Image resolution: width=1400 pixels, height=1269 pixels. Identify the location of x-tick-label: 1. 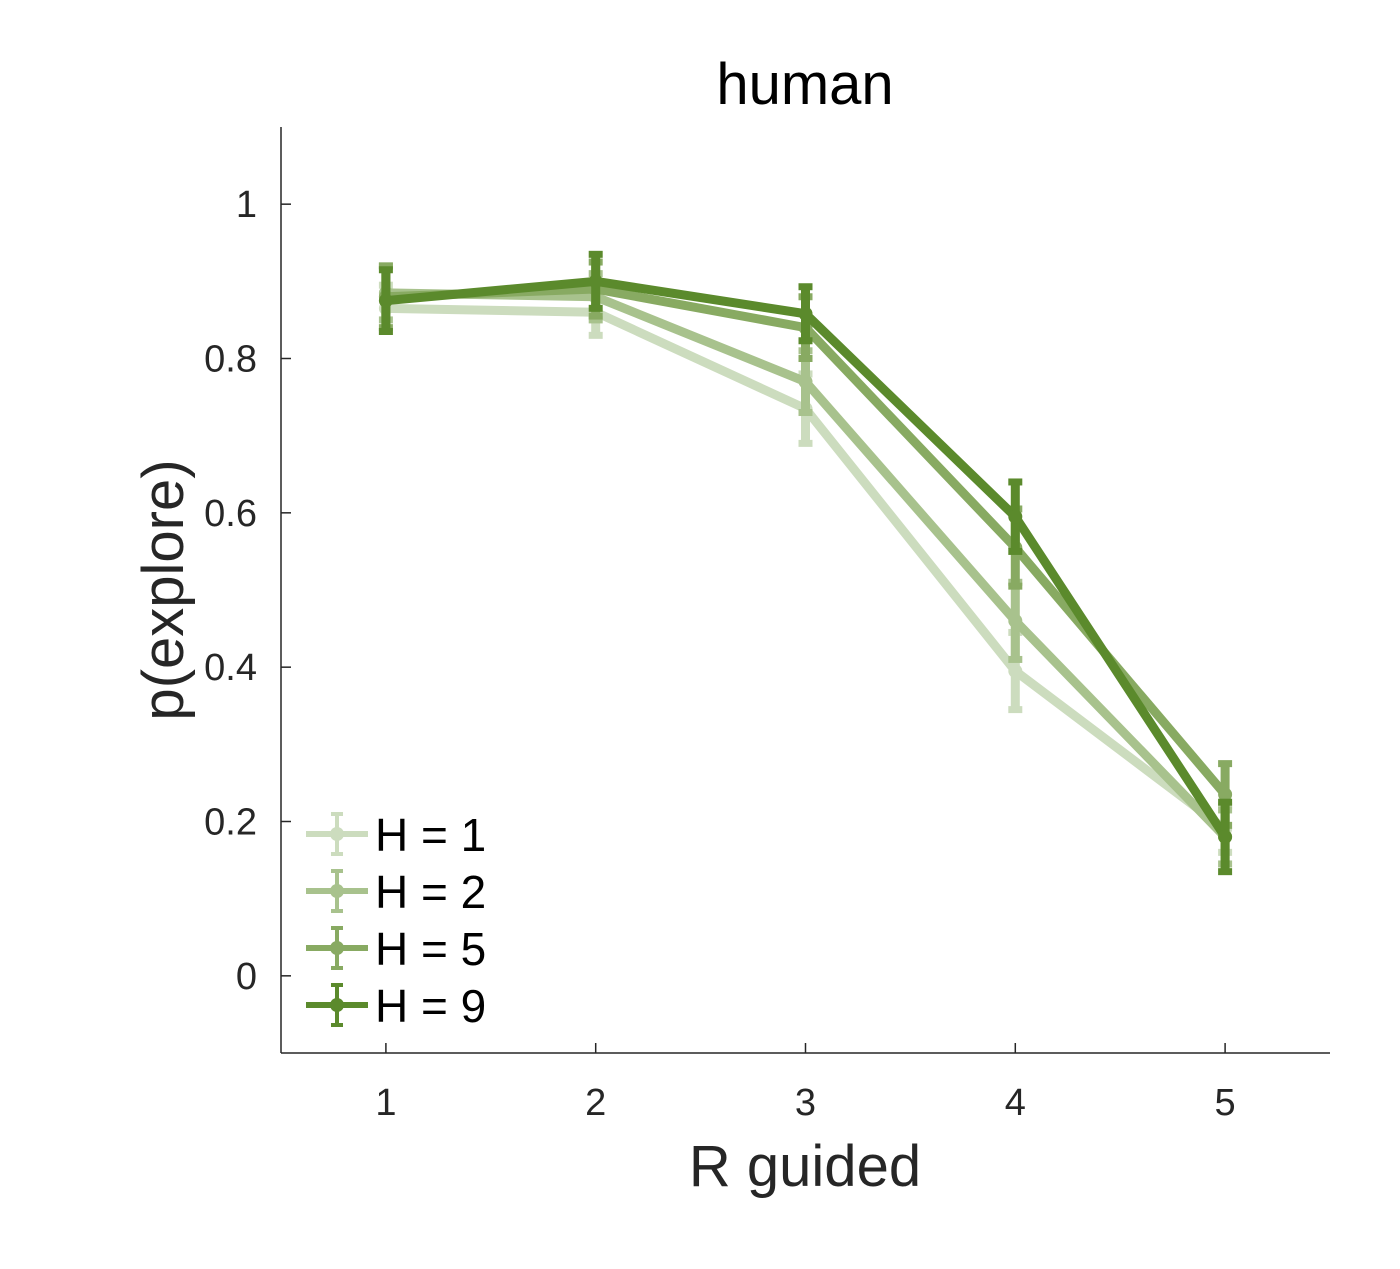
(385, 1103).